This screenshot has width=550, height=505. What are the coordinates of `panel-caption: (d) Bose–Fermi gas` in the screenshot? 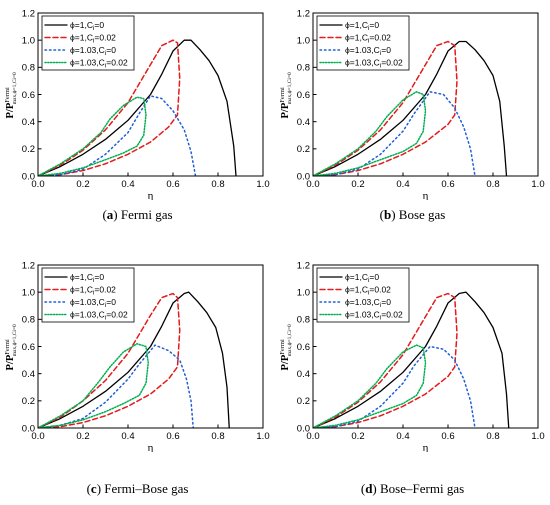 It's located at (412, 488).